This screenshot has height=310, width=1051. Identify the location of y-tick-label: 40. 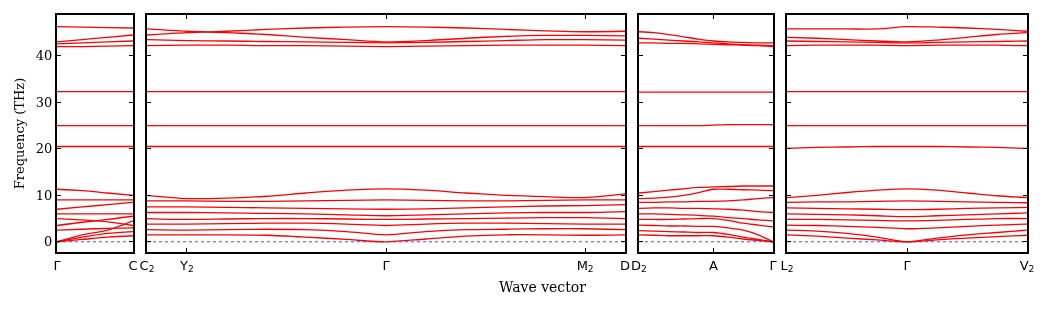
(44, 56).